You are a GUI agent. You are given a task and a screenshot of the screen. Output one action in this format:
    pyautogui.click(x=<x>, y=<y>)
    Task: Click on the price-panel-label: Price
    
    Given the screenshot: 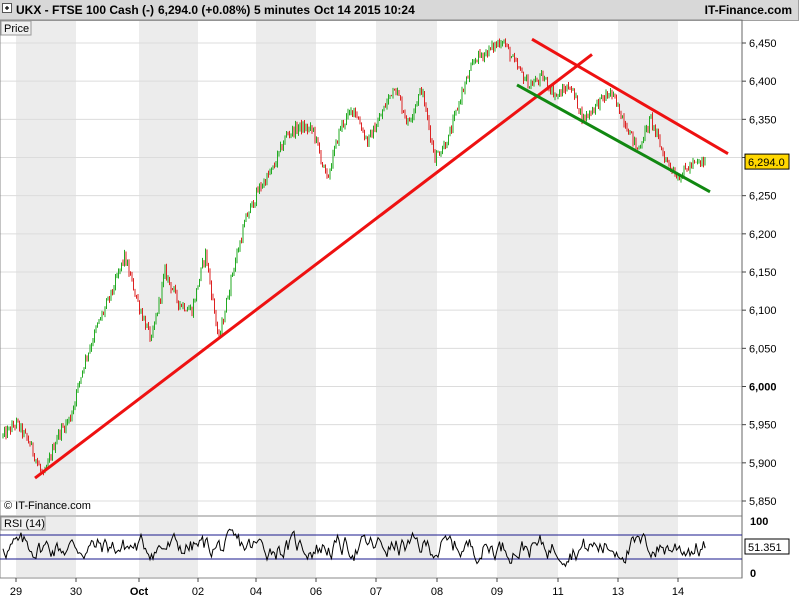 What is the action you would take?
    pyautogui.click(x=16, y=29)
    